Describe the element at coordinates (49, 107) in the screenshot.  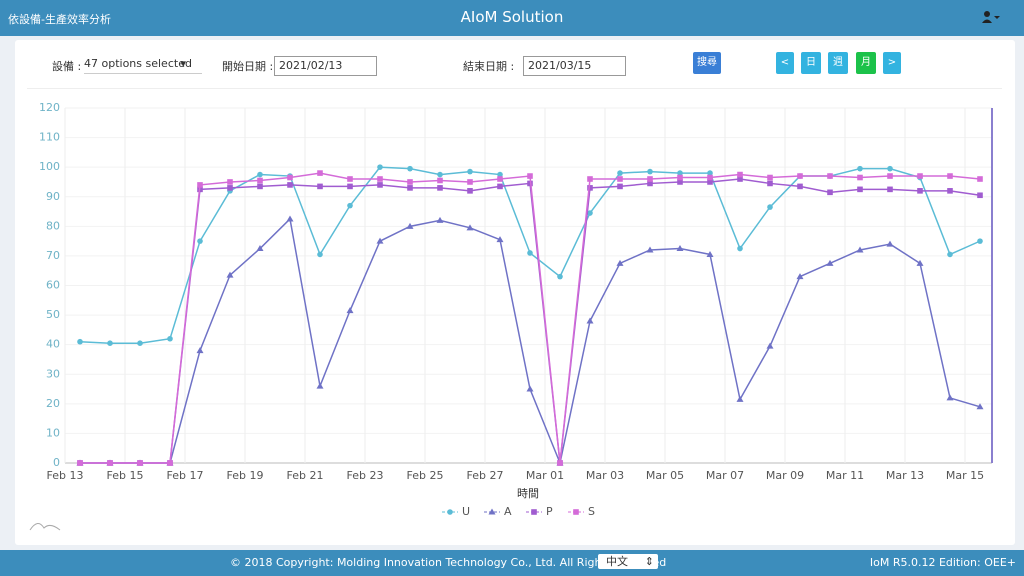
I see `y-tick-label: 120` at that location.